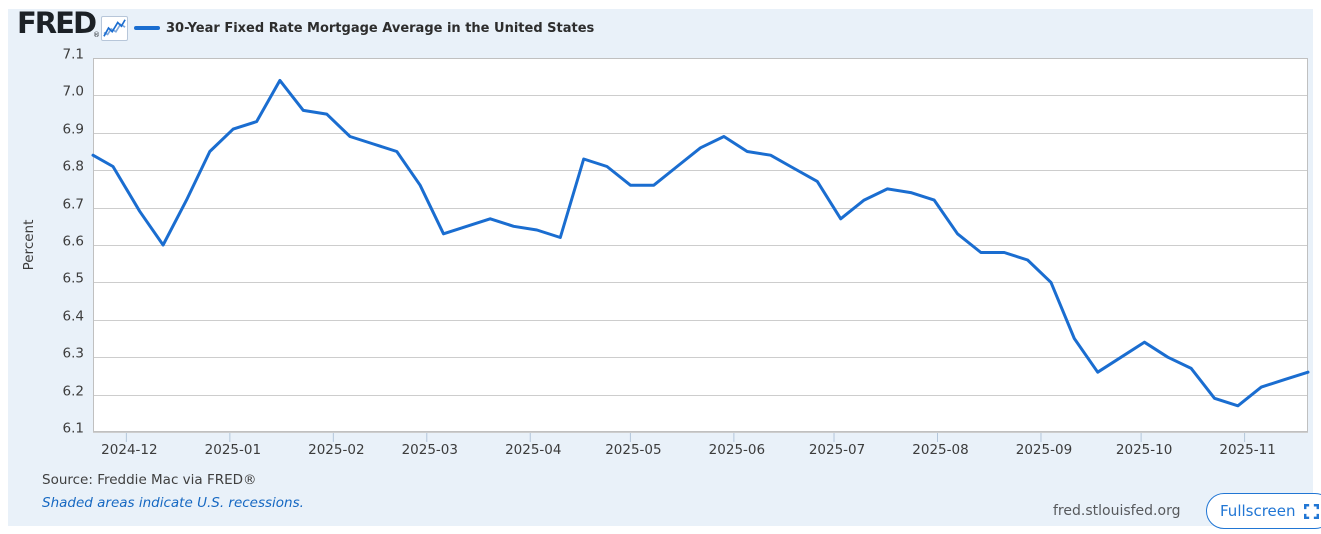 The height and width of the screenshot is (534, 1321). What do you see at coordinates (1144, 450) in the screenshot?
I see `x-tick-label: 2025-10` at bounding box center [1144, 450].